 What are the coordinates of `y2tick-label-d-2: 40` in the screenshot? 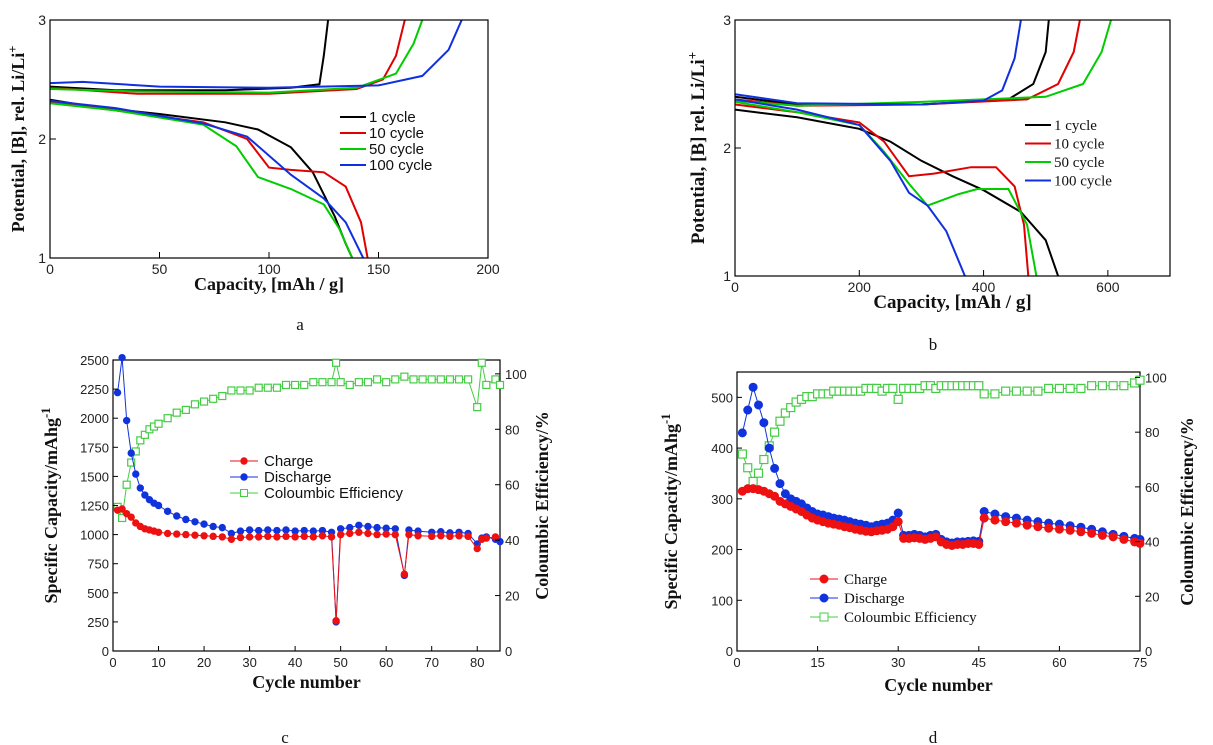 It's located at (1152, 542).